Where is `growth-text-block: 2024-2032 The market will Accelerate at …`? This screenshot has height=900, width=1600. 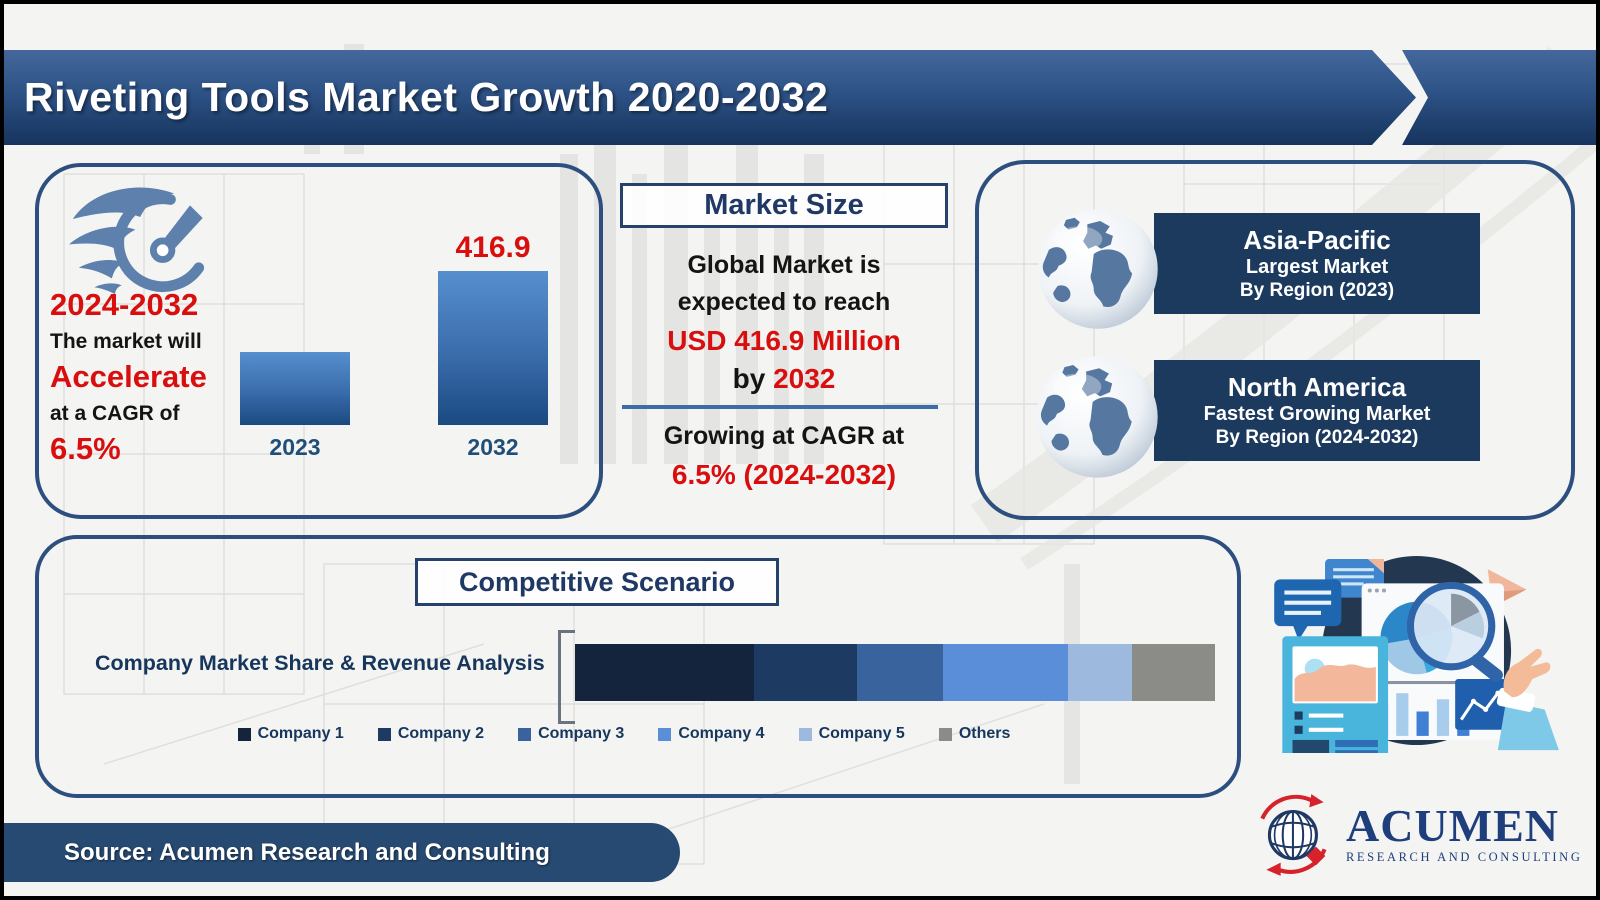 growth-text-block: 2024-2032 The market will Accelerate at … is located at coordinates (157, 380).